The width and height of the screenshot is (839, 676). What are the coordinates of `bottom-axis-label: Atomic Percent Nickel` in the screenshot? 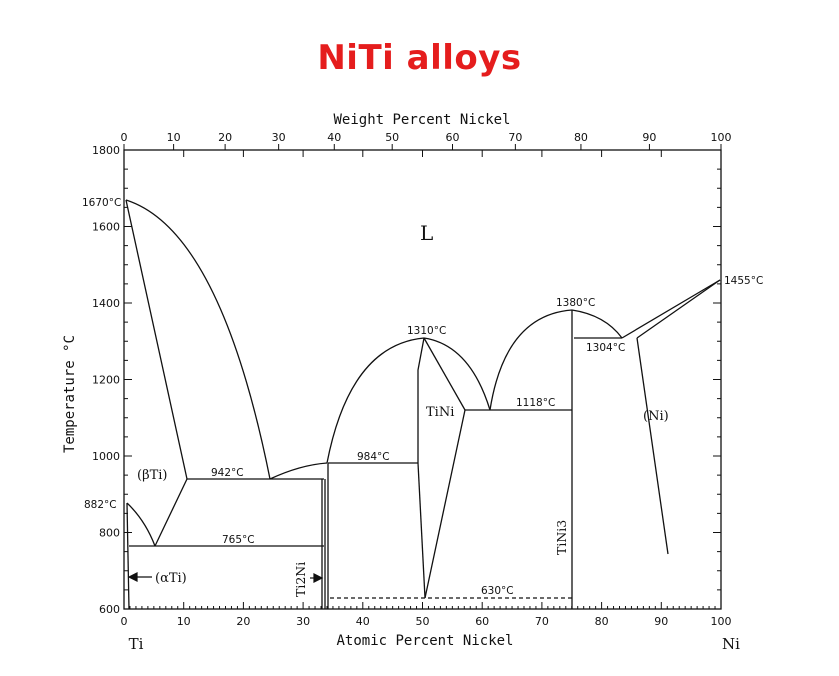 It's located at (424, 641).